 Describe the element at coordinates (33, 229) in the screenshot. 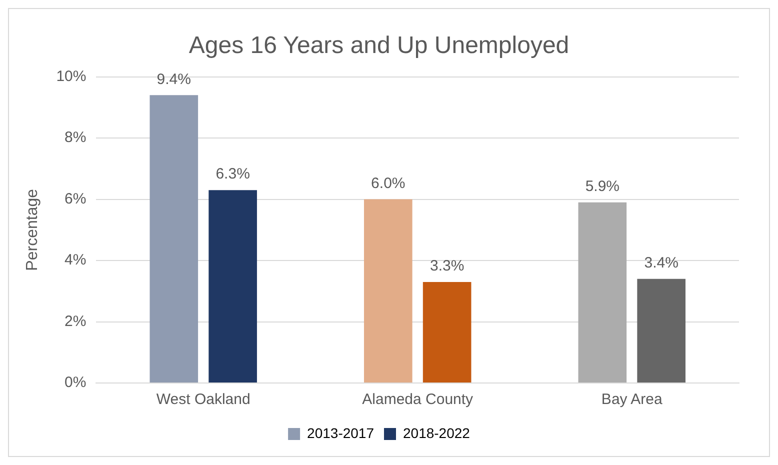

I see `y-axis-title: Percentage` at that location.